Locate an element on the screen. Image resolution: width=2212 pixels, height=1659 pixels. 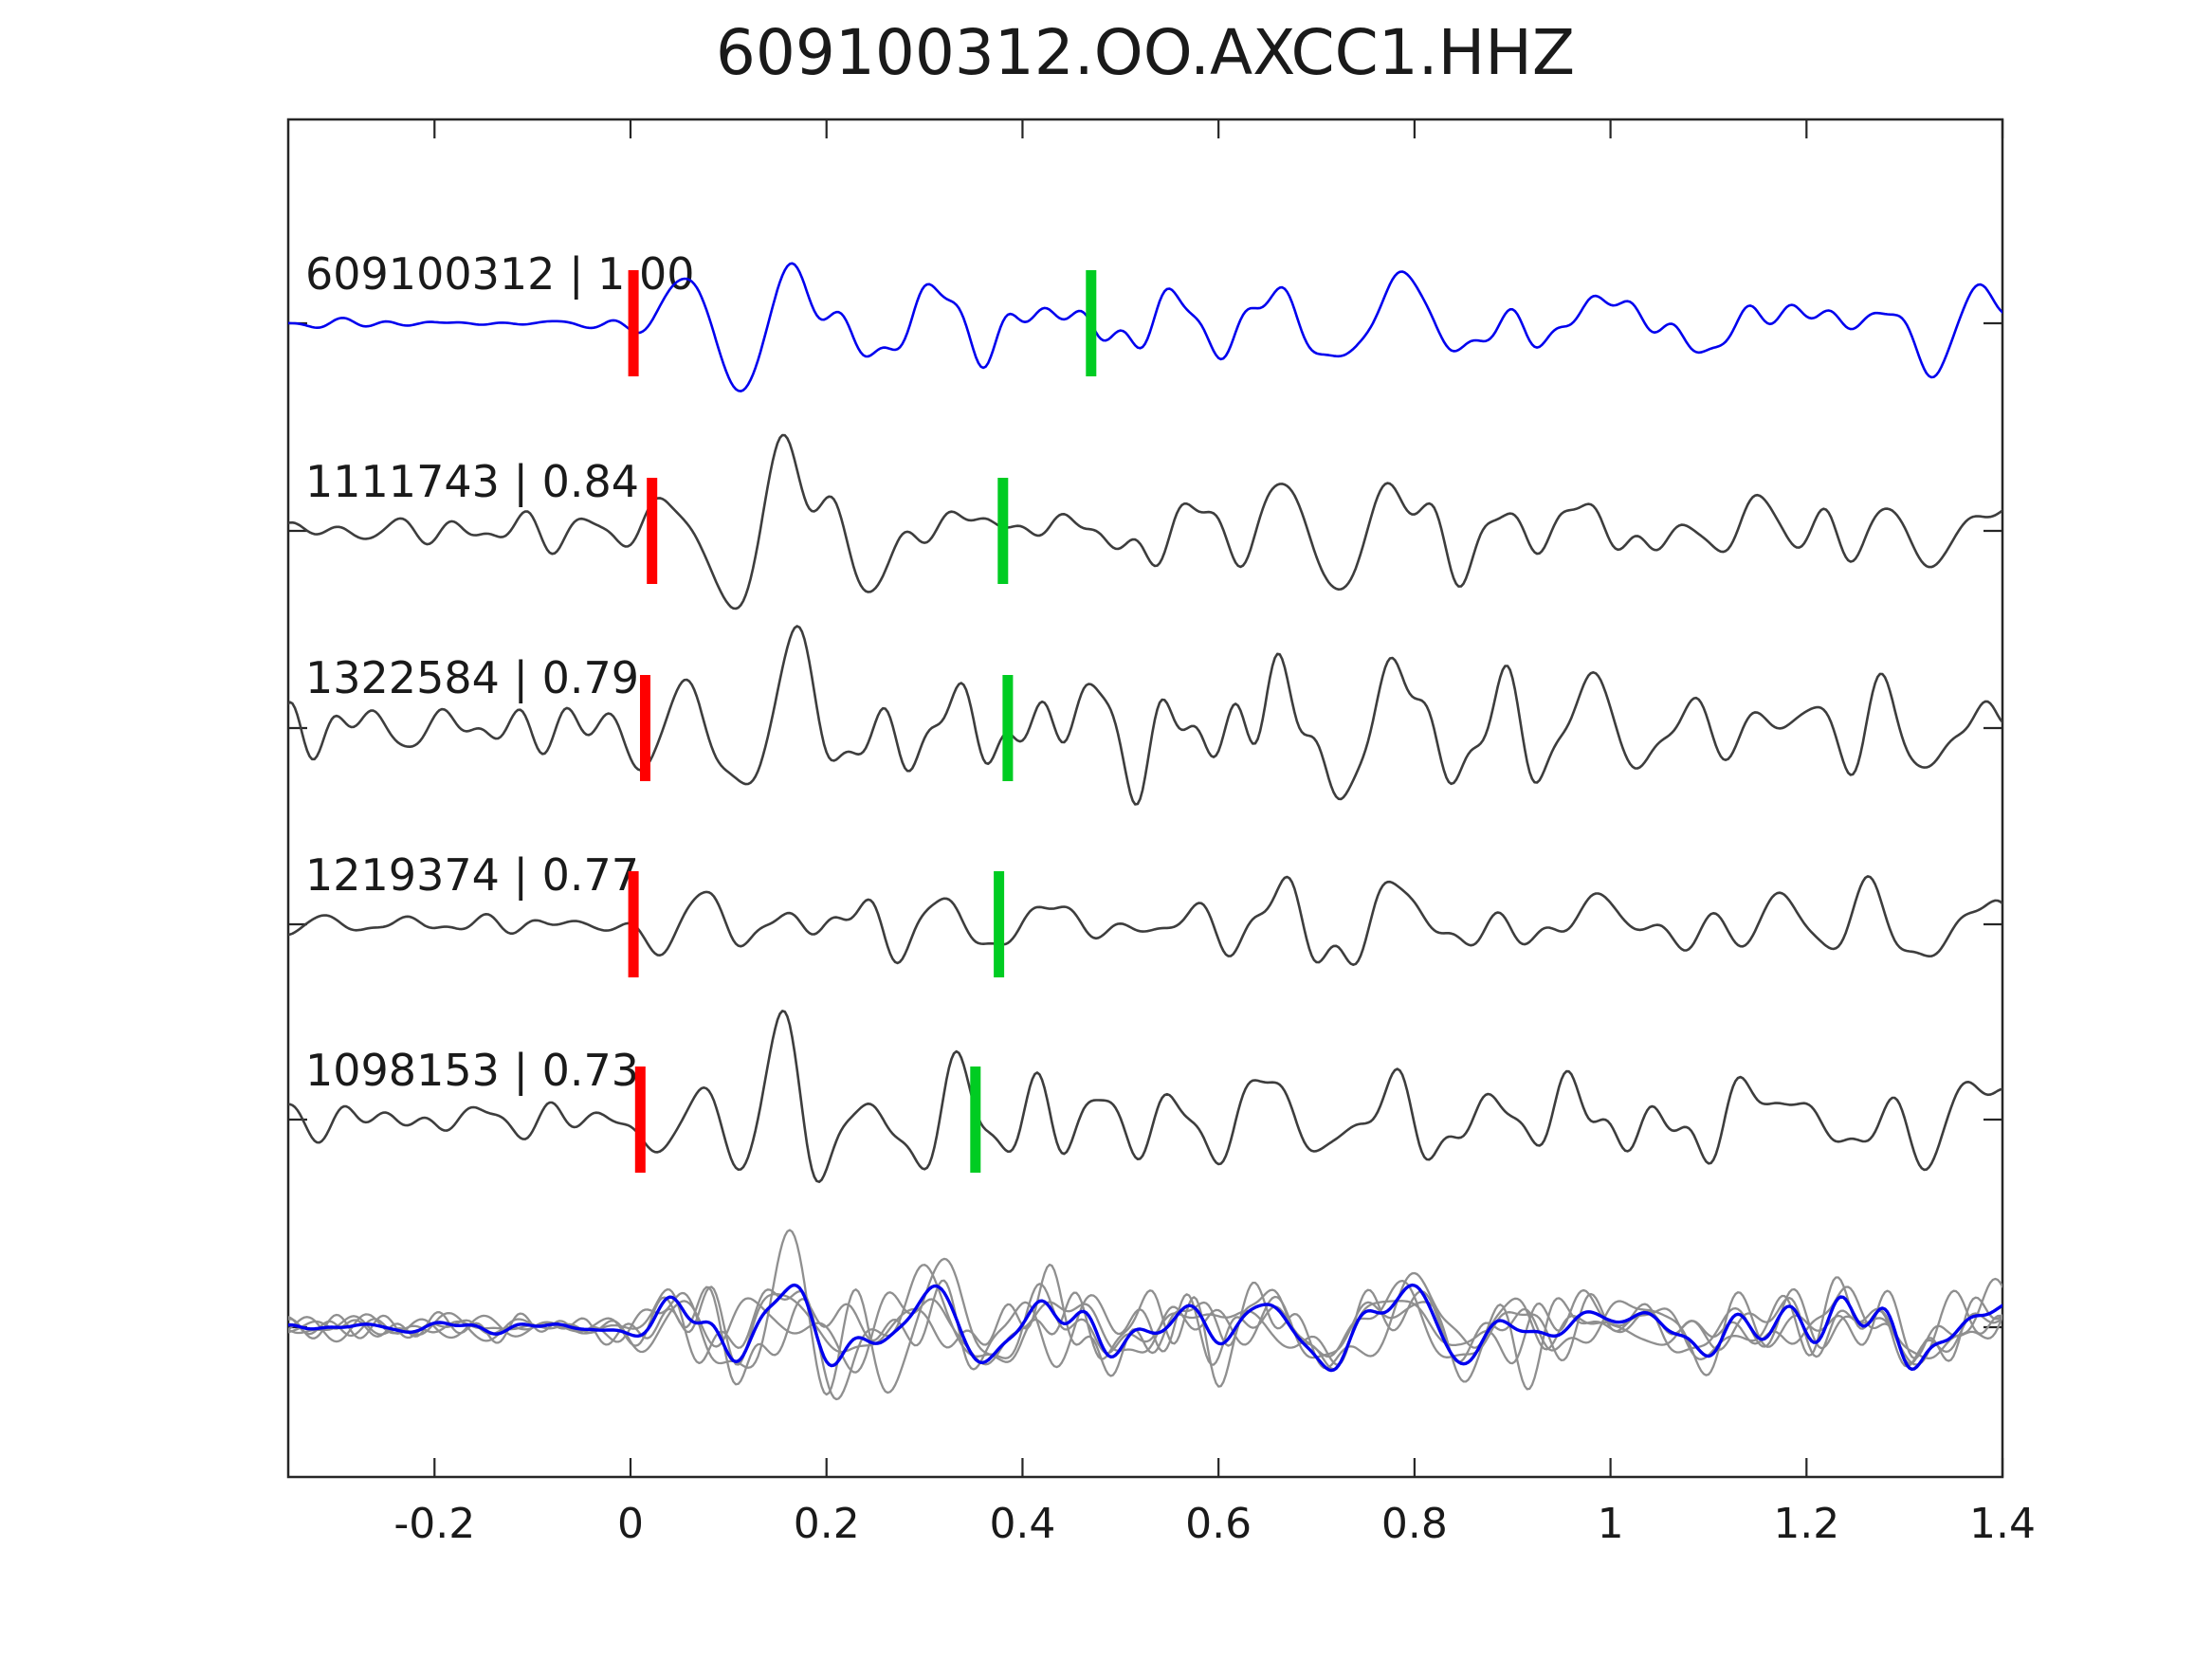
x-tick-label: 1.4 is located at coordinates (2003, 1524).